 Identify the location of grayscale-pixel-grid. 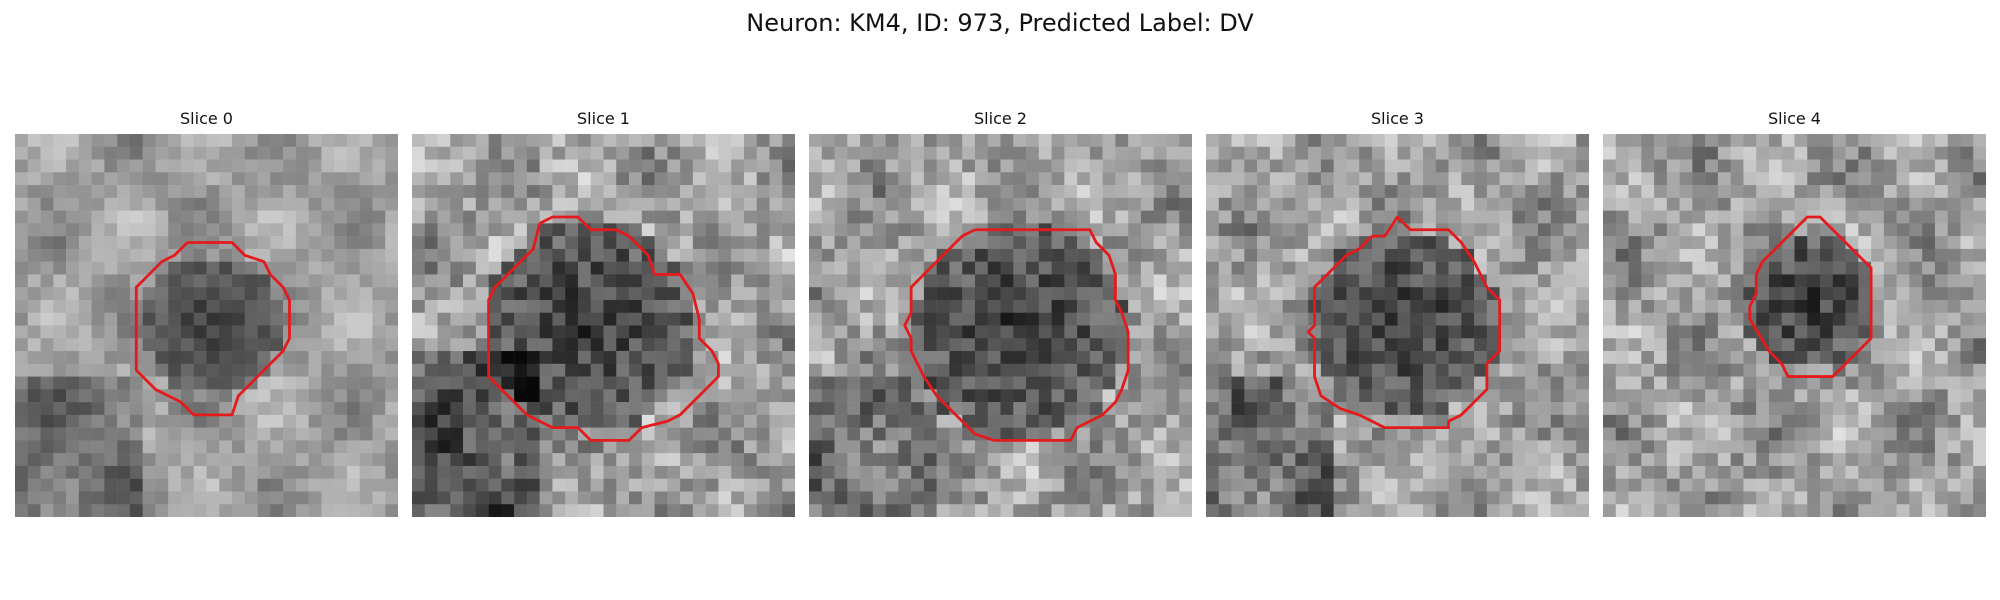
(1000, 325).